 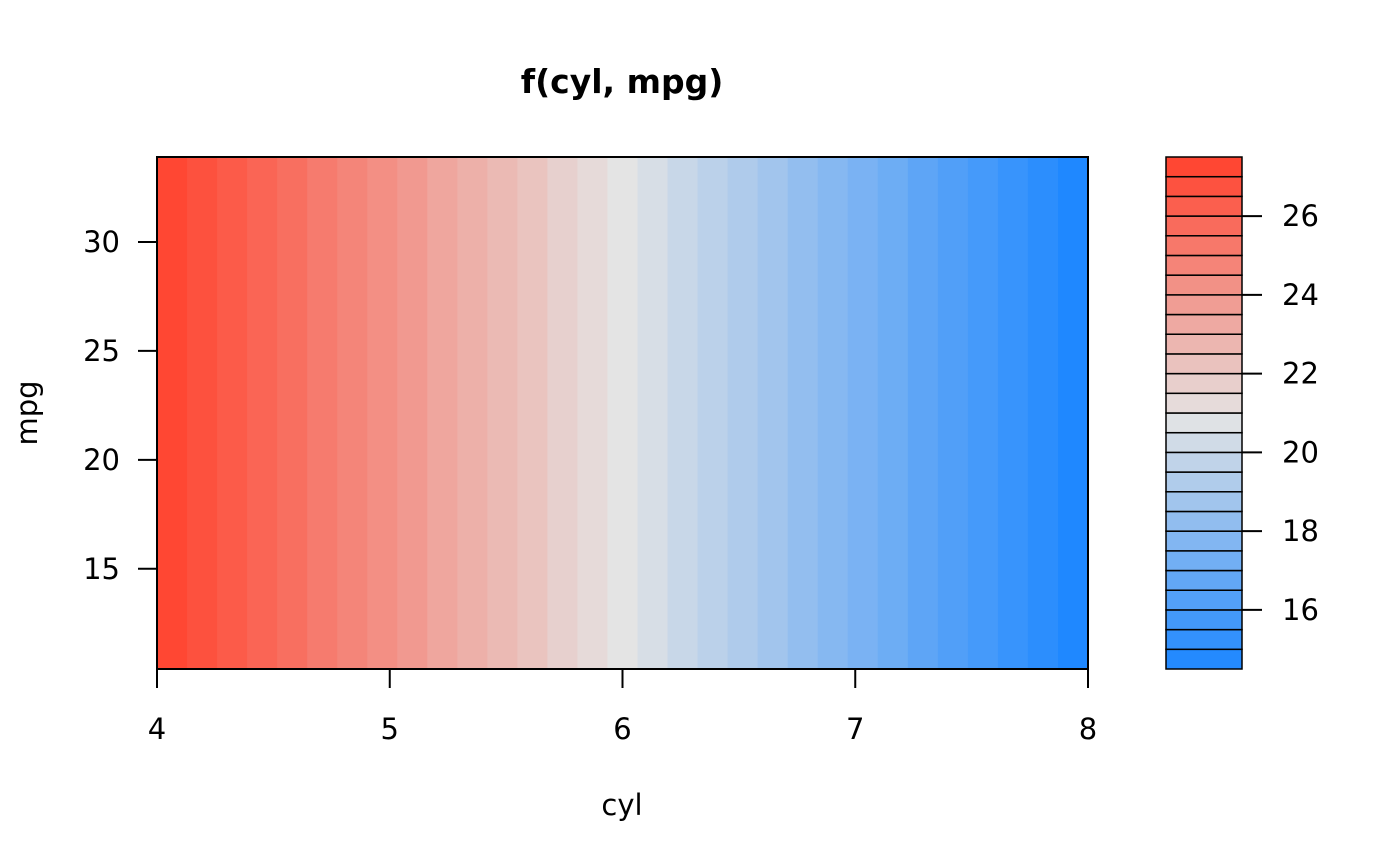 I want to click on x-tick-label: 4, so click(x=157, y=729).